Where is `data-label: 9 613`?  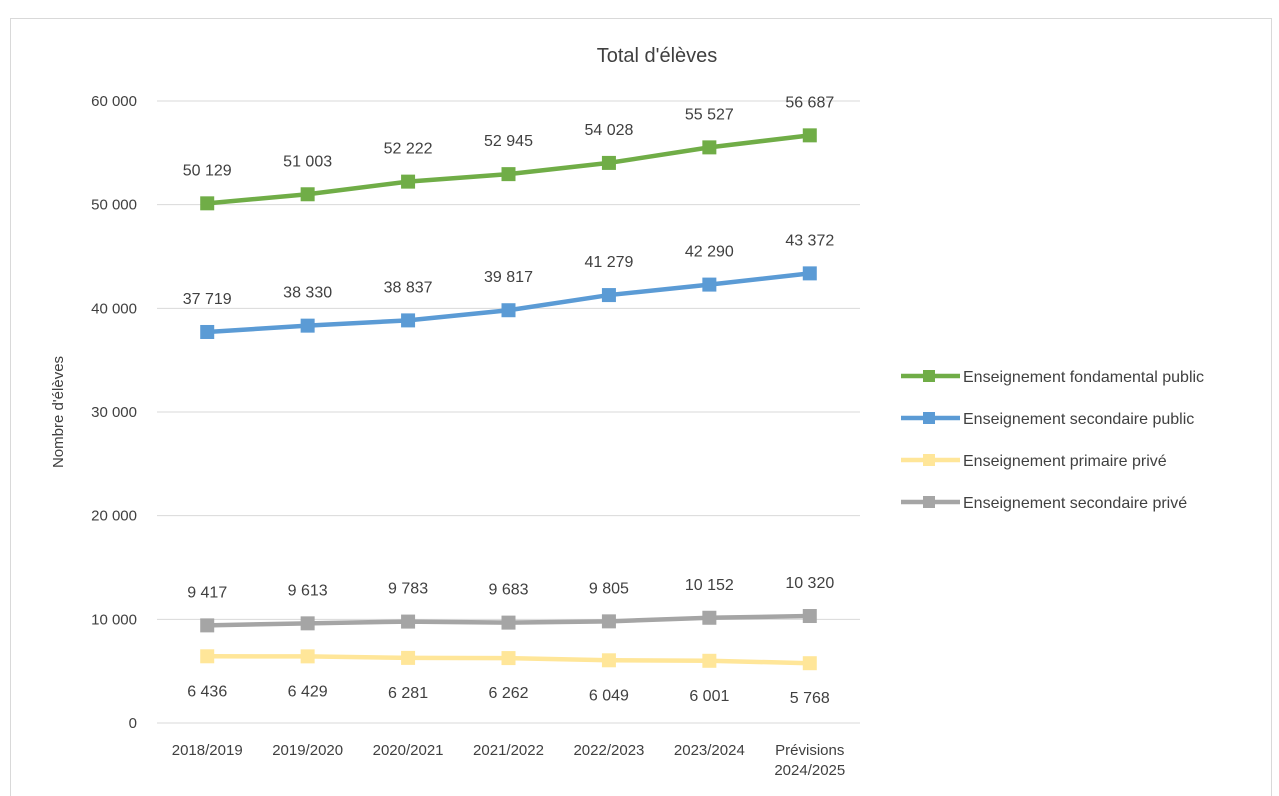
data-label: 9 613 is located at coordinates (308, 590).